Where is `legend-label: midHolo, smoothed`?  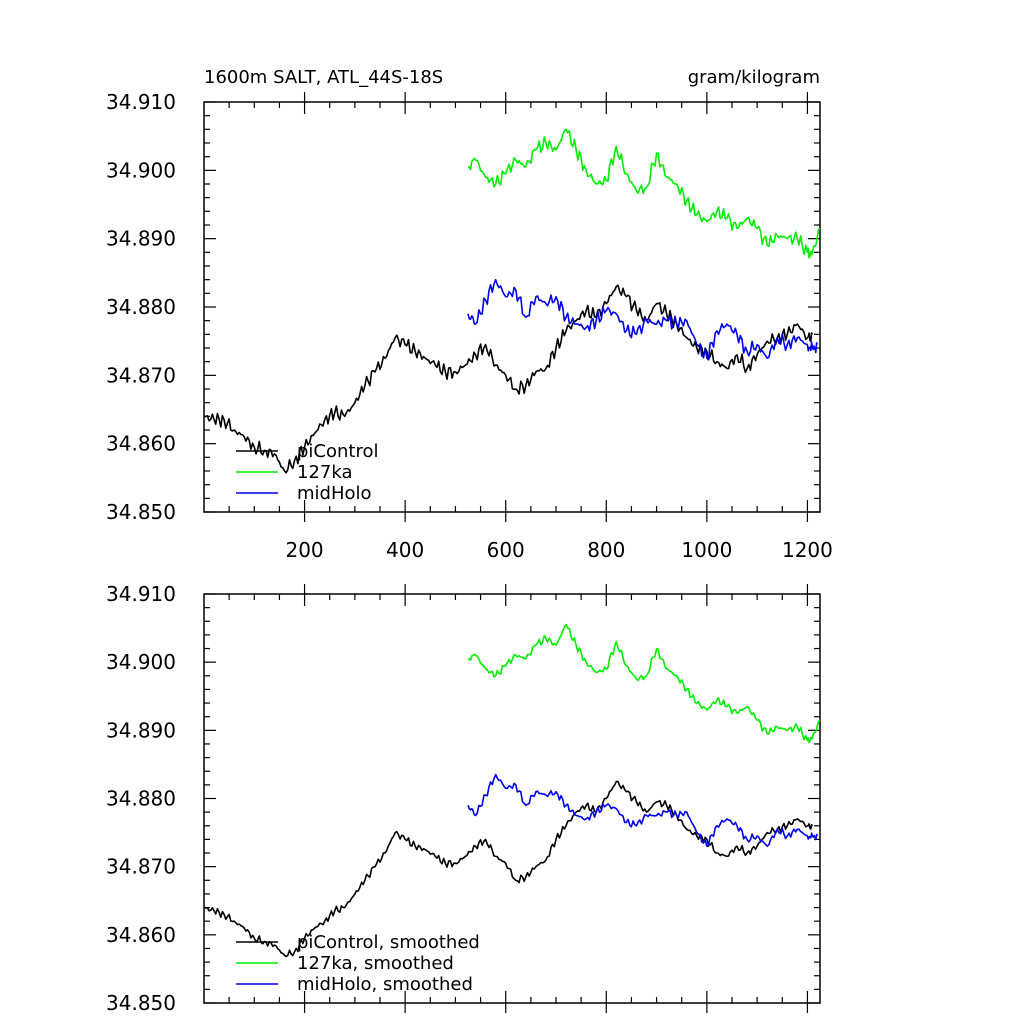
legend-label: midHolo, smoothed is located at coordinates (385, 984).